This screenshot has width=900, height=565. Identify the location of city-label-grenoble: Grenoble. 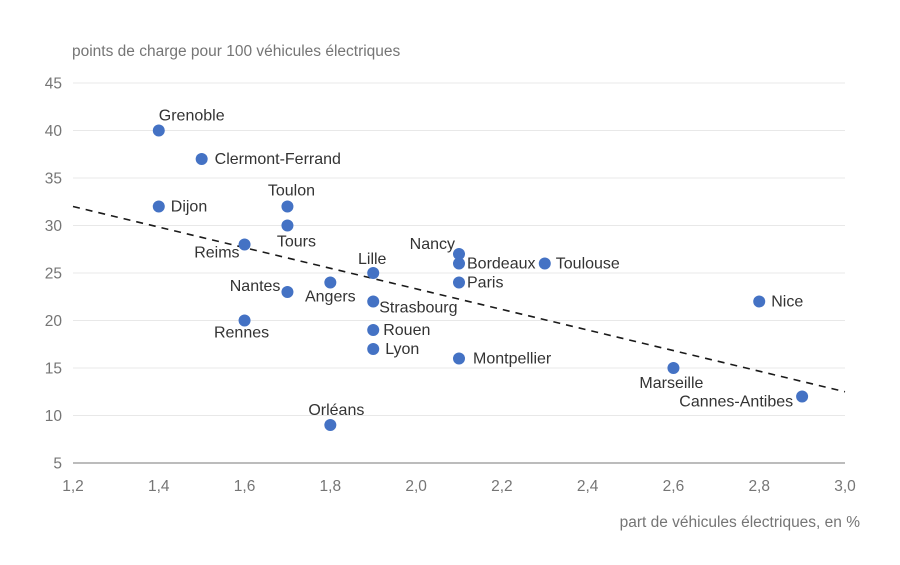
(192, 116).